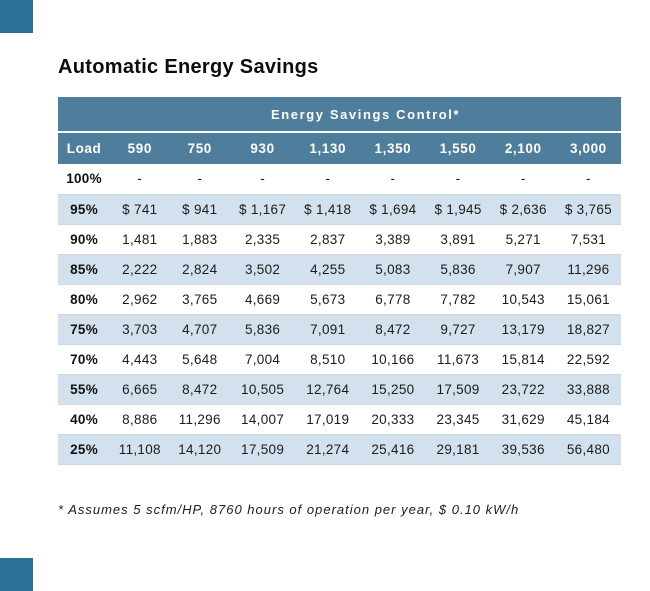 The height and width of the screenshot is (591, 650). Describe the element at coordinates (140, 209) in the screenshot. I see `value-cell: $ 741` at that location.